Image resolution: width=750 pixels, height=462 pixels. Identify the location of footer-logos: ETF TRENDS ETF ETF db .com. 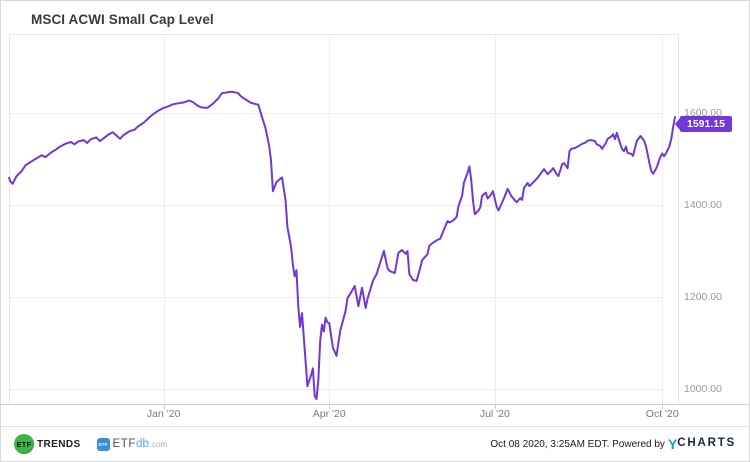
(90, 444).